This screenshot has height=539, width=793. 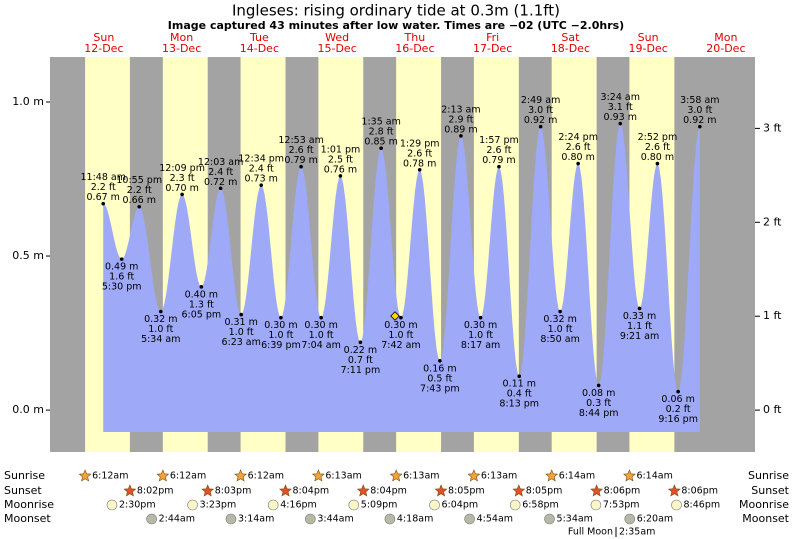 I want to click on tide-label: 0.67 m, so click(x=103, y=197).